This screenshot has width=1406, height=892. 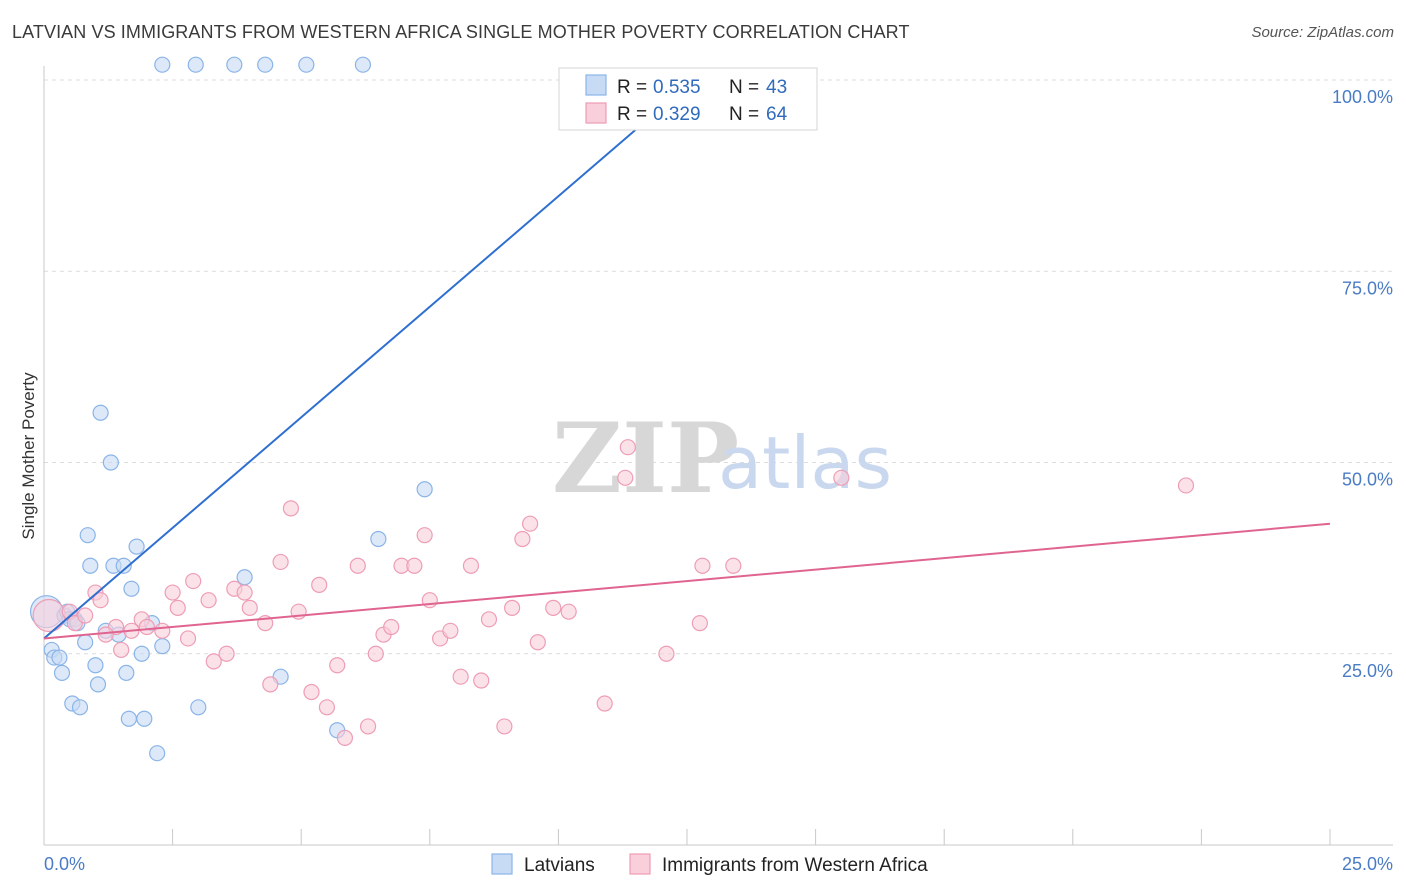 I want to click on chart-source: Source: ZipAtlas.com, so click(x=1322, y=32).